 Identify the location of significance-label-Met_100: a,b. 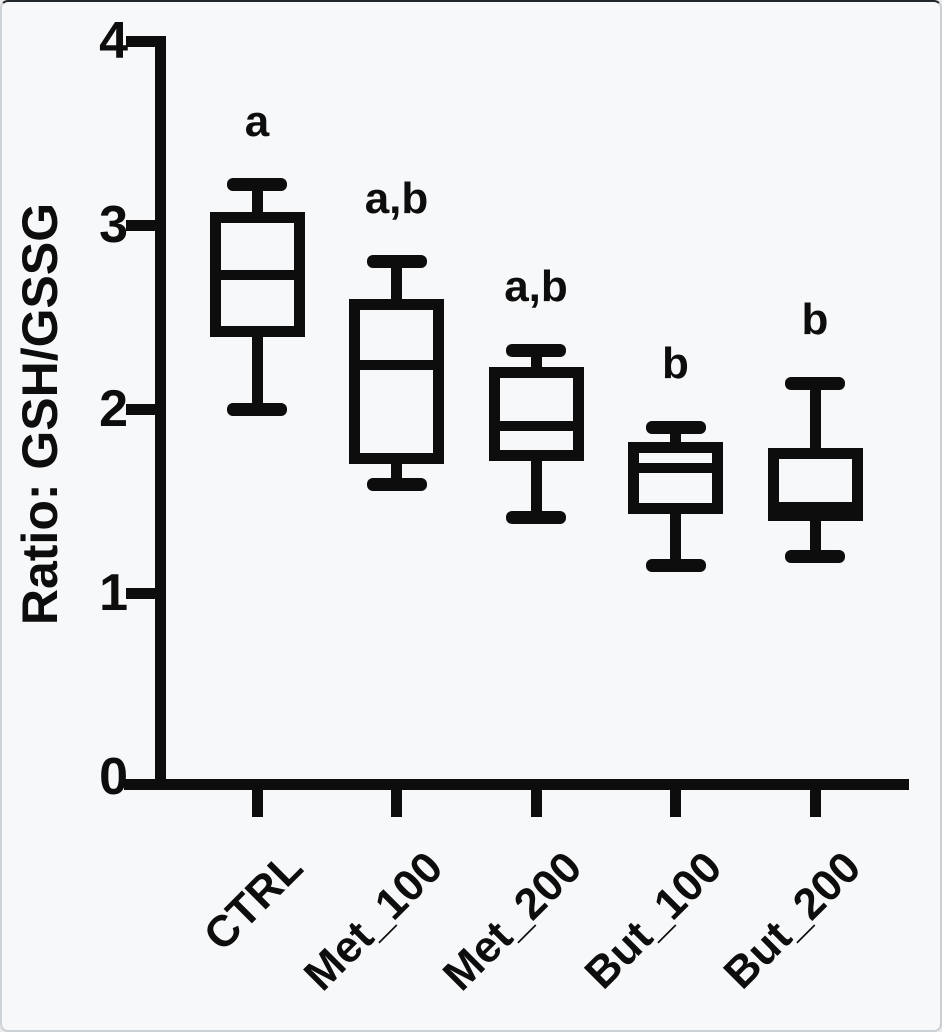
(396, 198).